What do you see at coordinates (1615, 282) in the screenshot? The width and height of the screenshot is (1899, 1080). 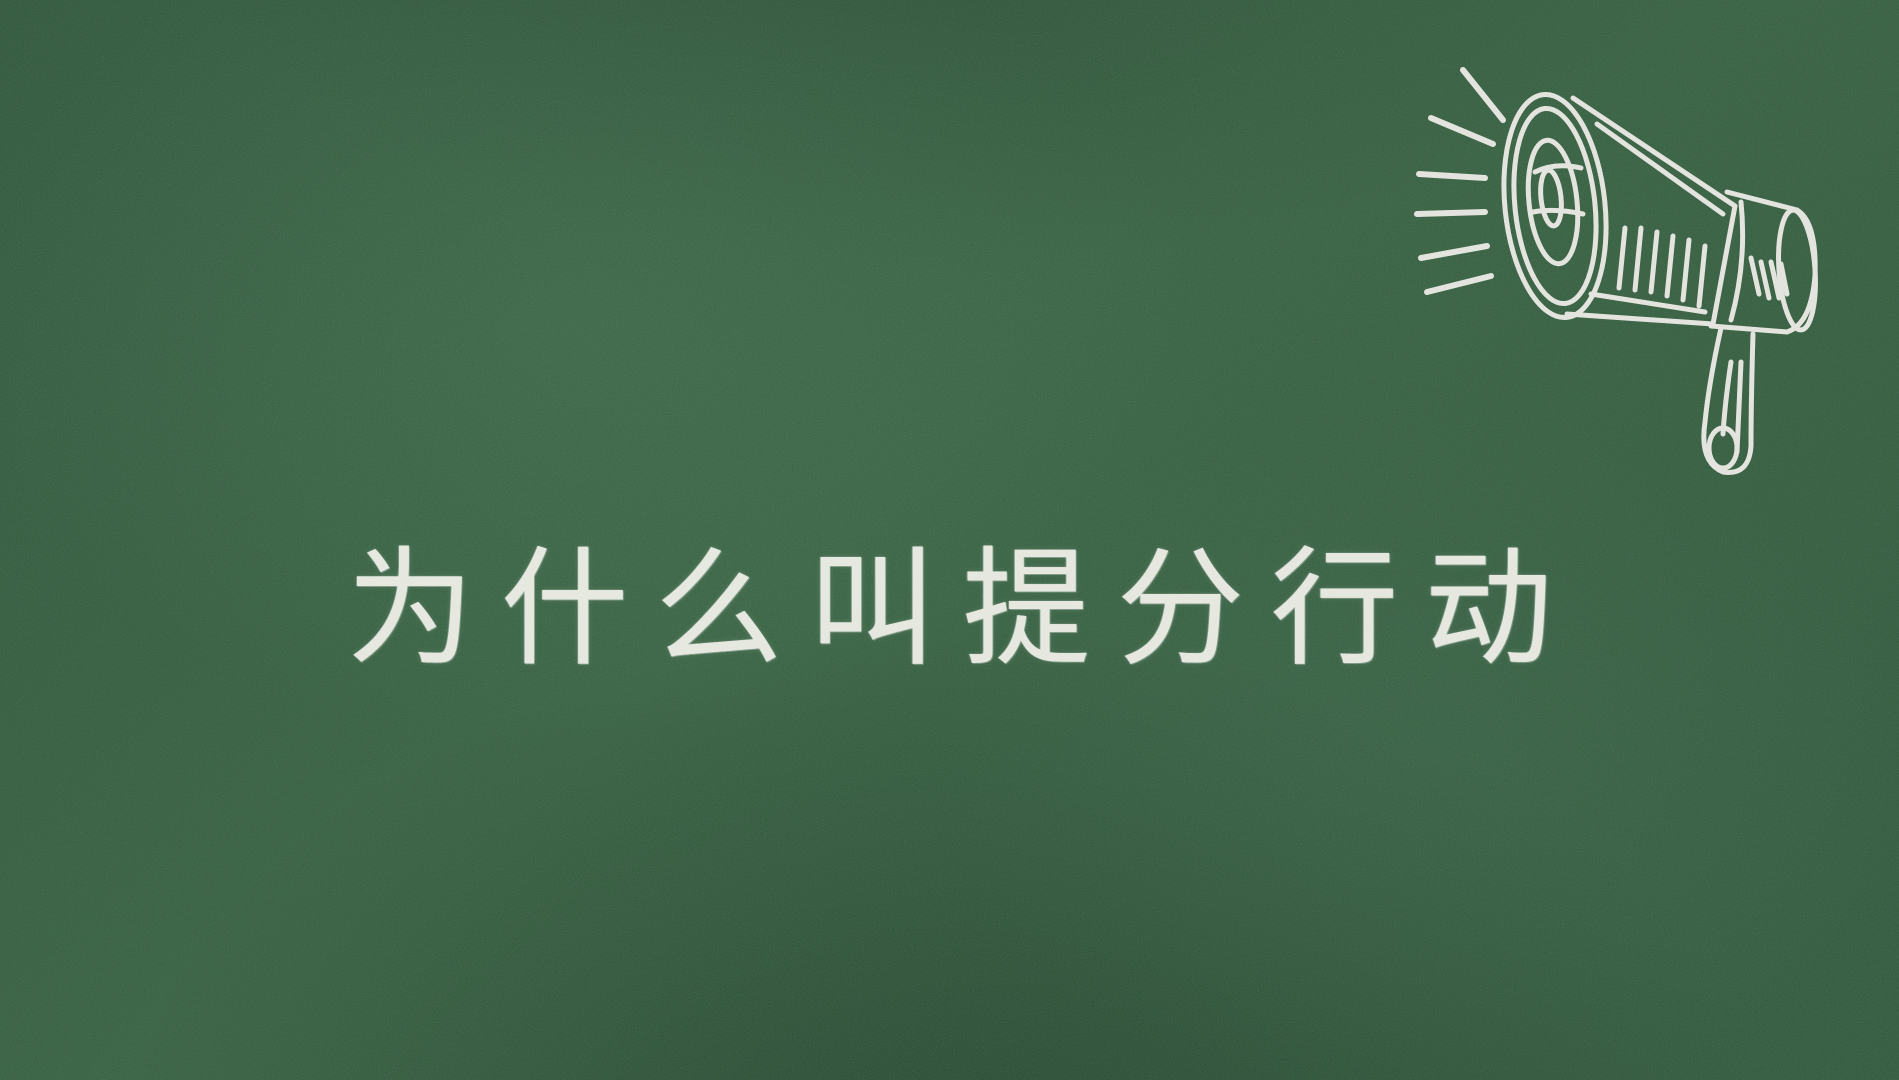 I see `megaphone-icon` at bounding box center [1615, 282].